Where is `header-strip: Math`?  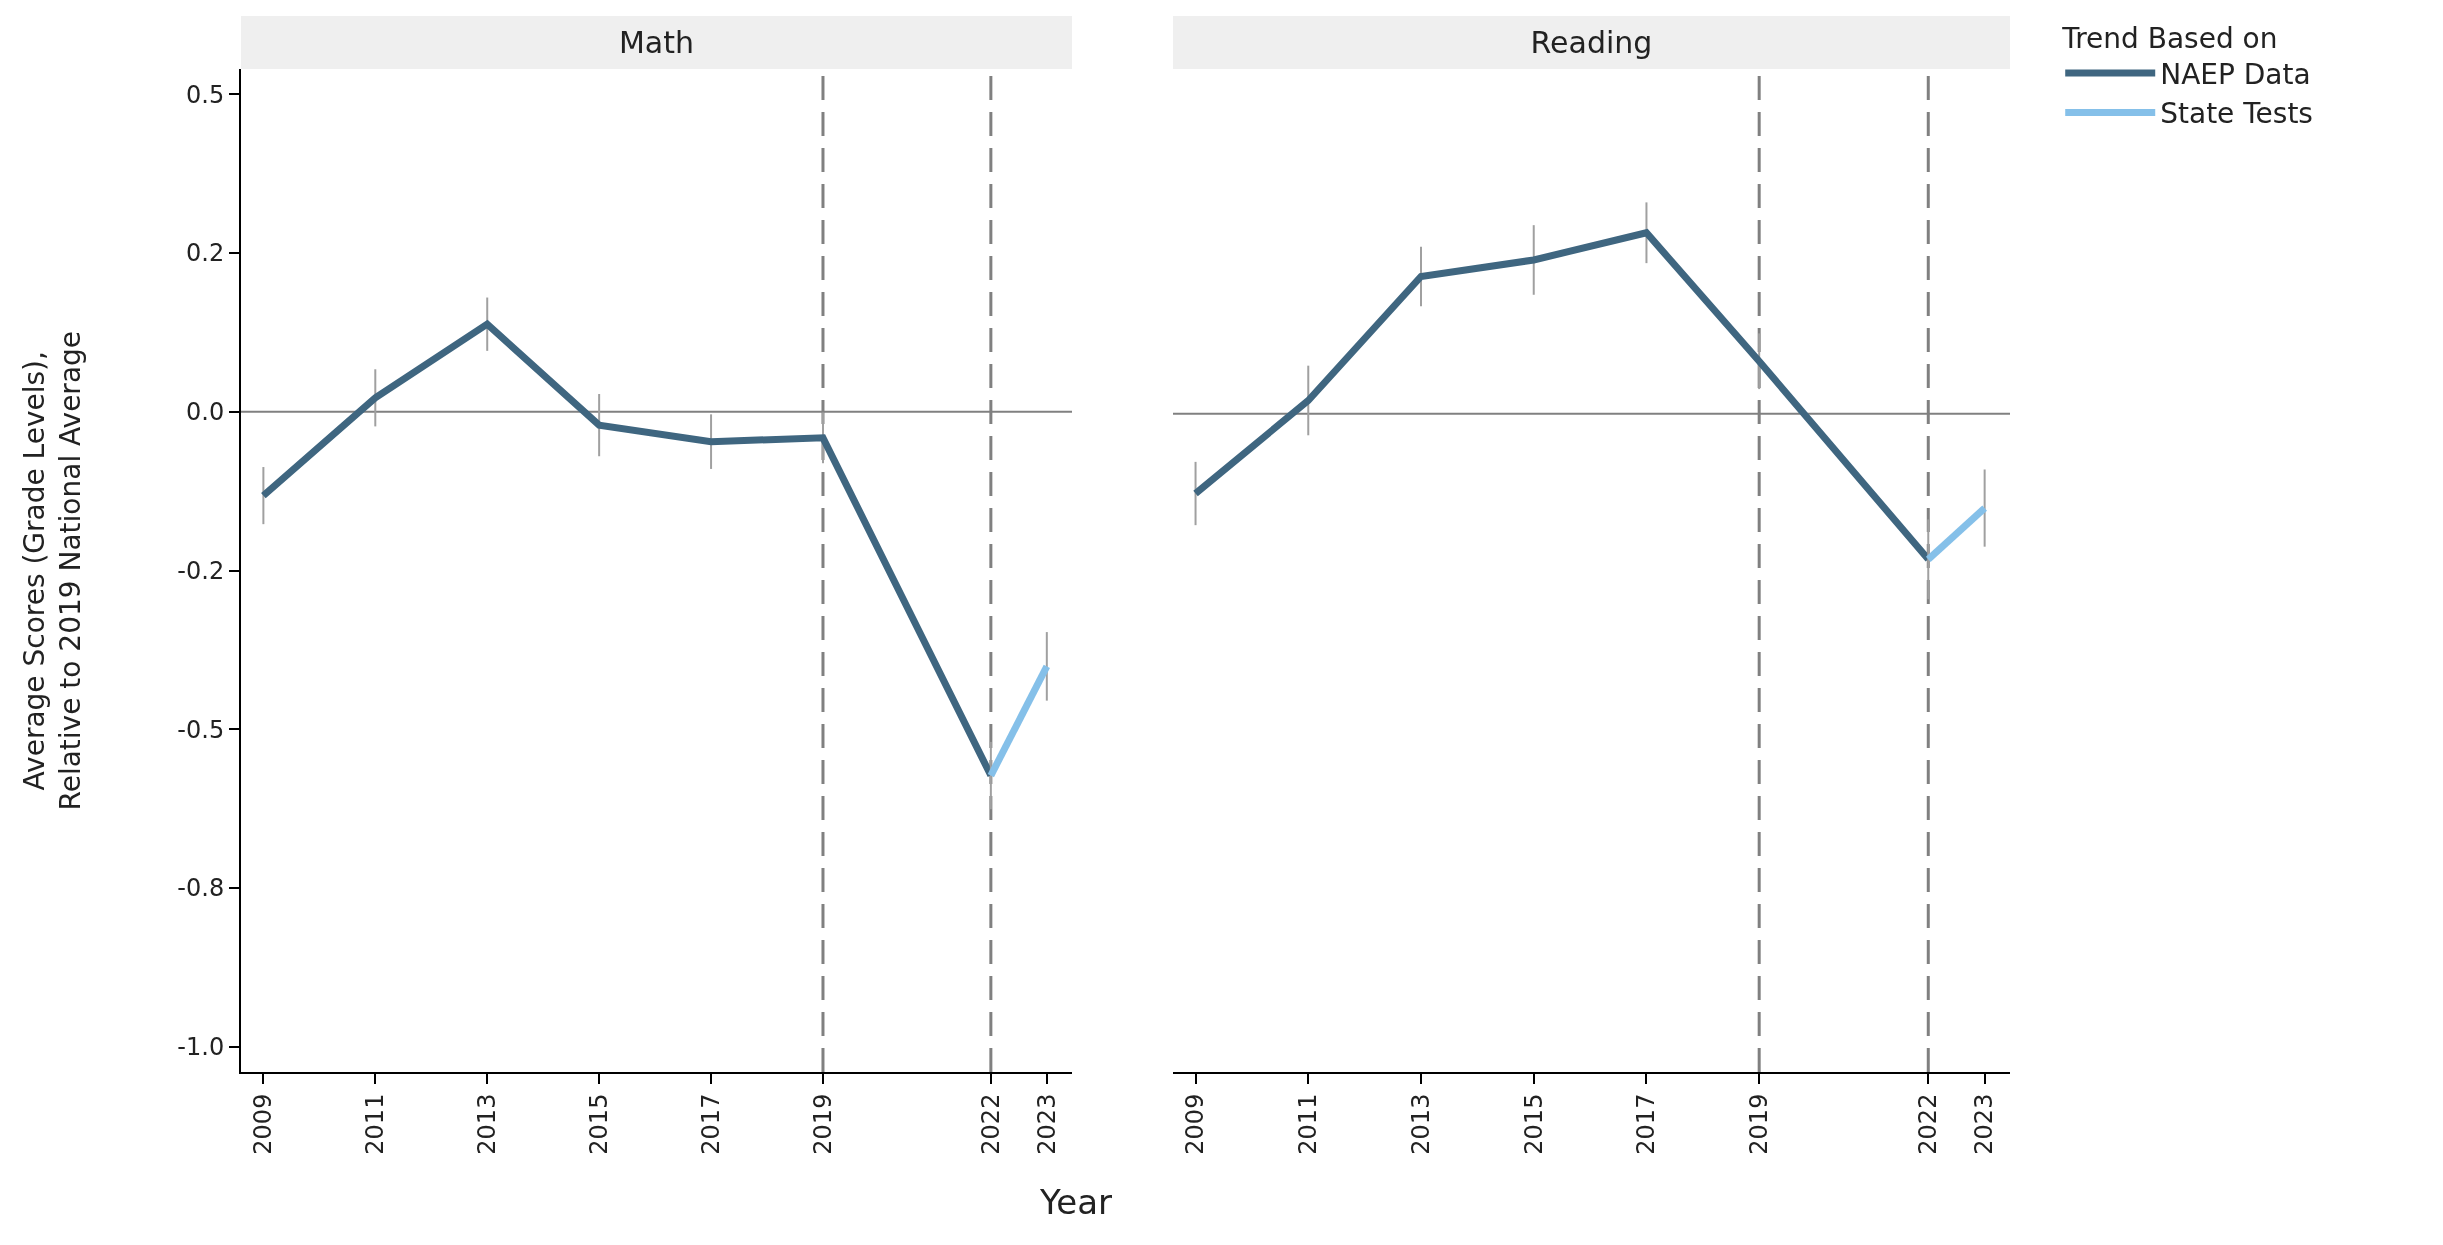
header-strip: Math is located at coordinates (656, 42).